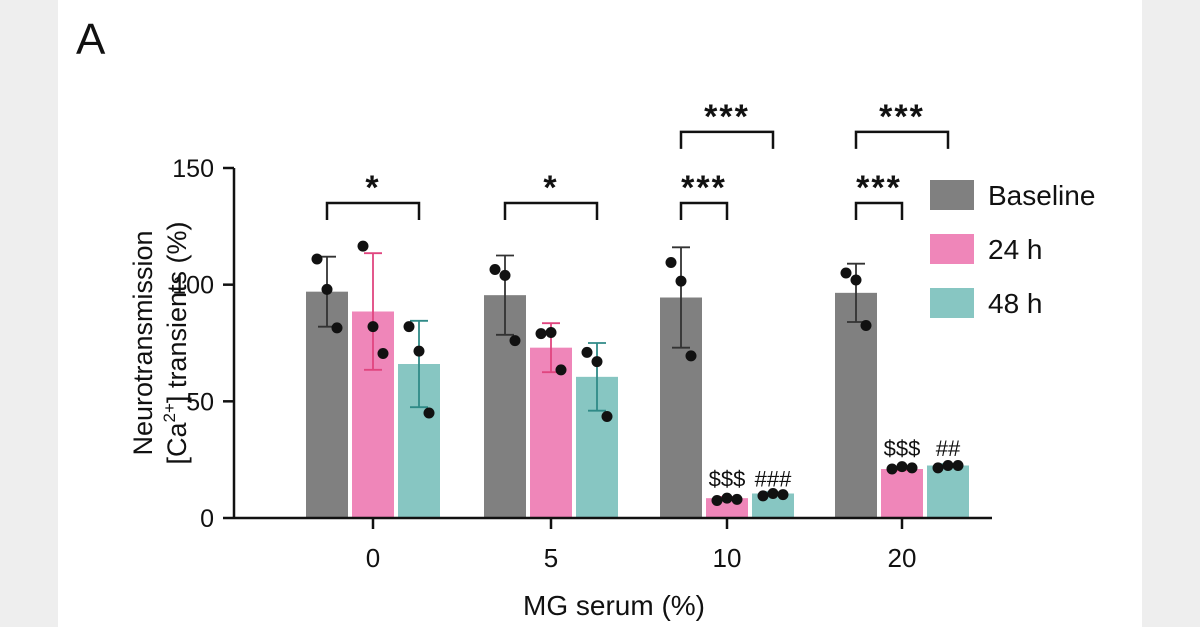 This screenshot has width=1200, height=627. I want to click on x-tick-label: 20, so click(902, 558).